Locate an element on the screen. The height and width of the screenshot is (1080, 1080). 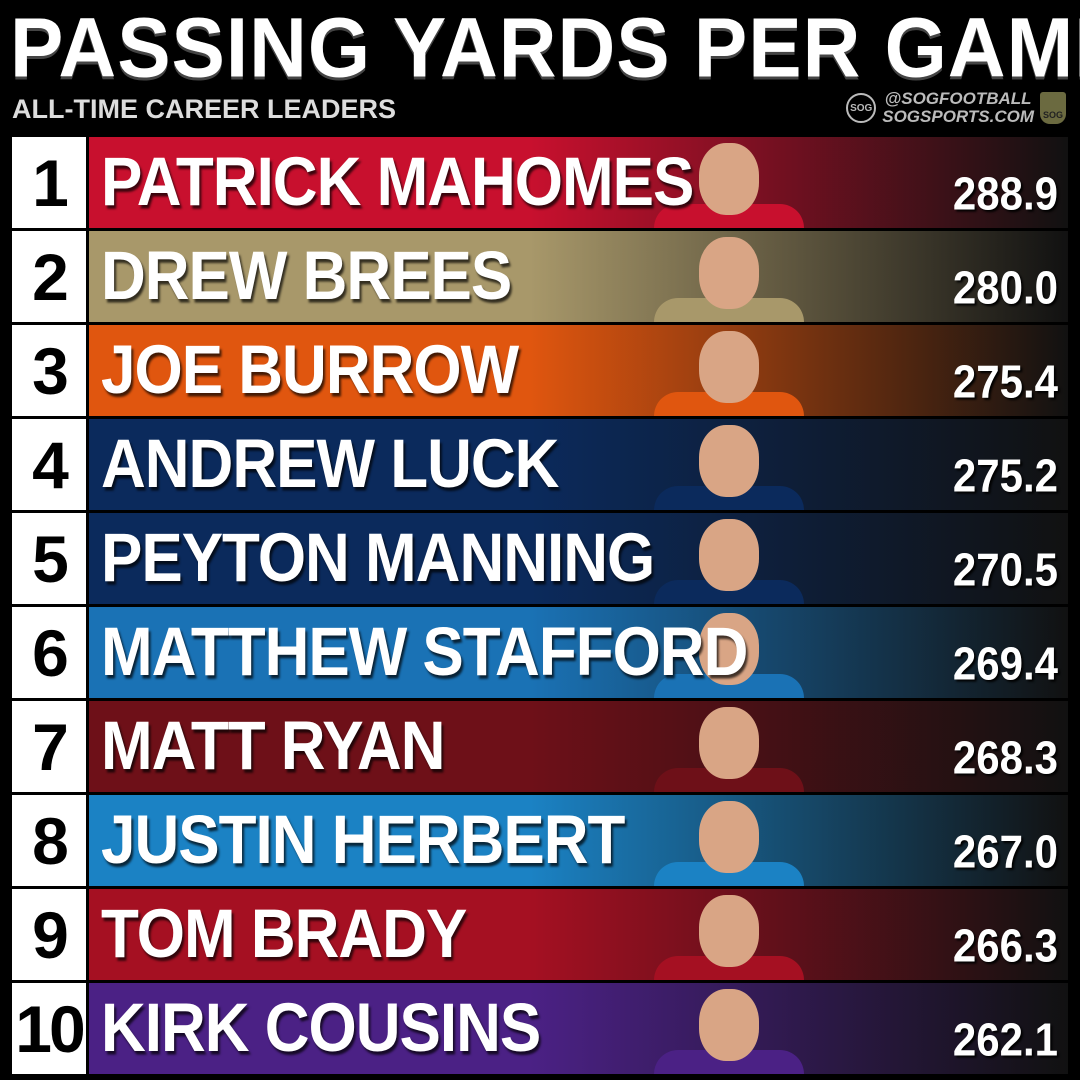
yards-per-game-value: 270.5 is located at coordinates (1005, 569).